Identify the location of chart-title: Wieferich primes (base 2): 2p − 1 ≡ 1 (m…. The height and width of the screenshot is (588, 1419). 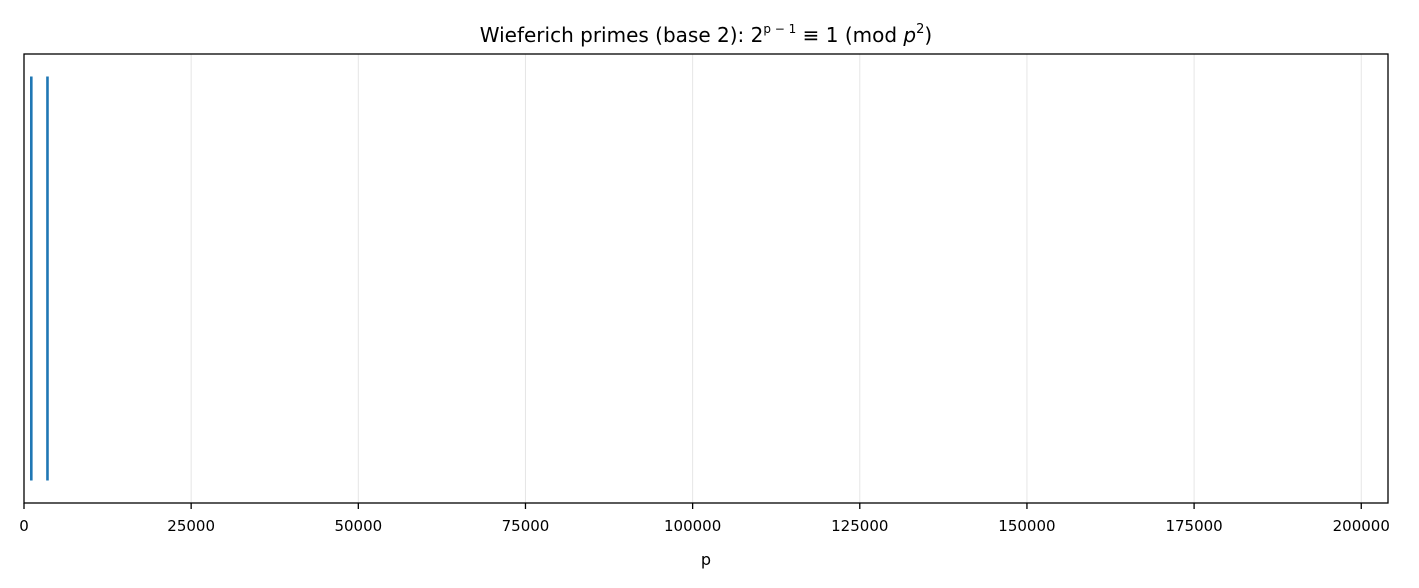
(706, 34).